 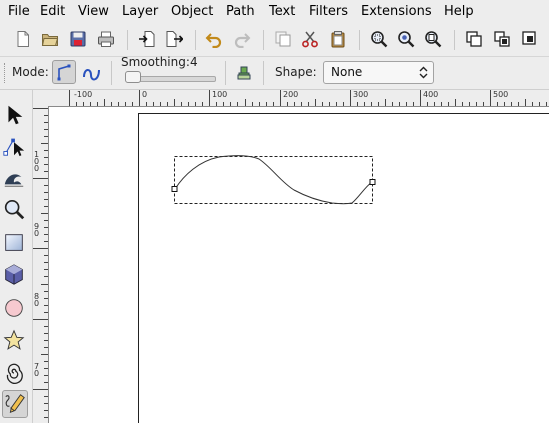 I want to click on hruler-label: 400, so click(x=431, y=94).